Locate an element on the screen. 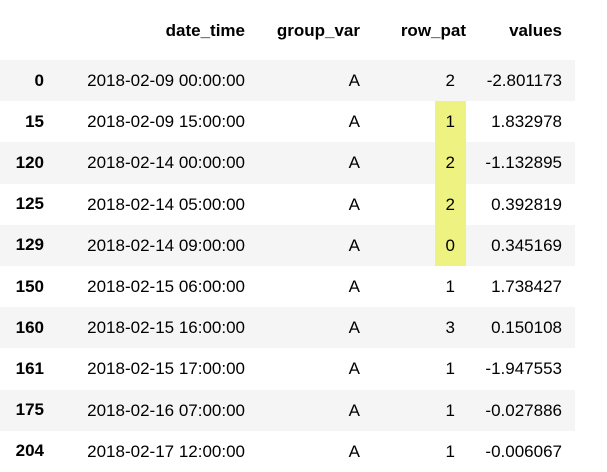 The width and height of the screenshot is (607, 472). table-cell: 2018-02-09 15:00:00 is located at coordinates (151, 121).